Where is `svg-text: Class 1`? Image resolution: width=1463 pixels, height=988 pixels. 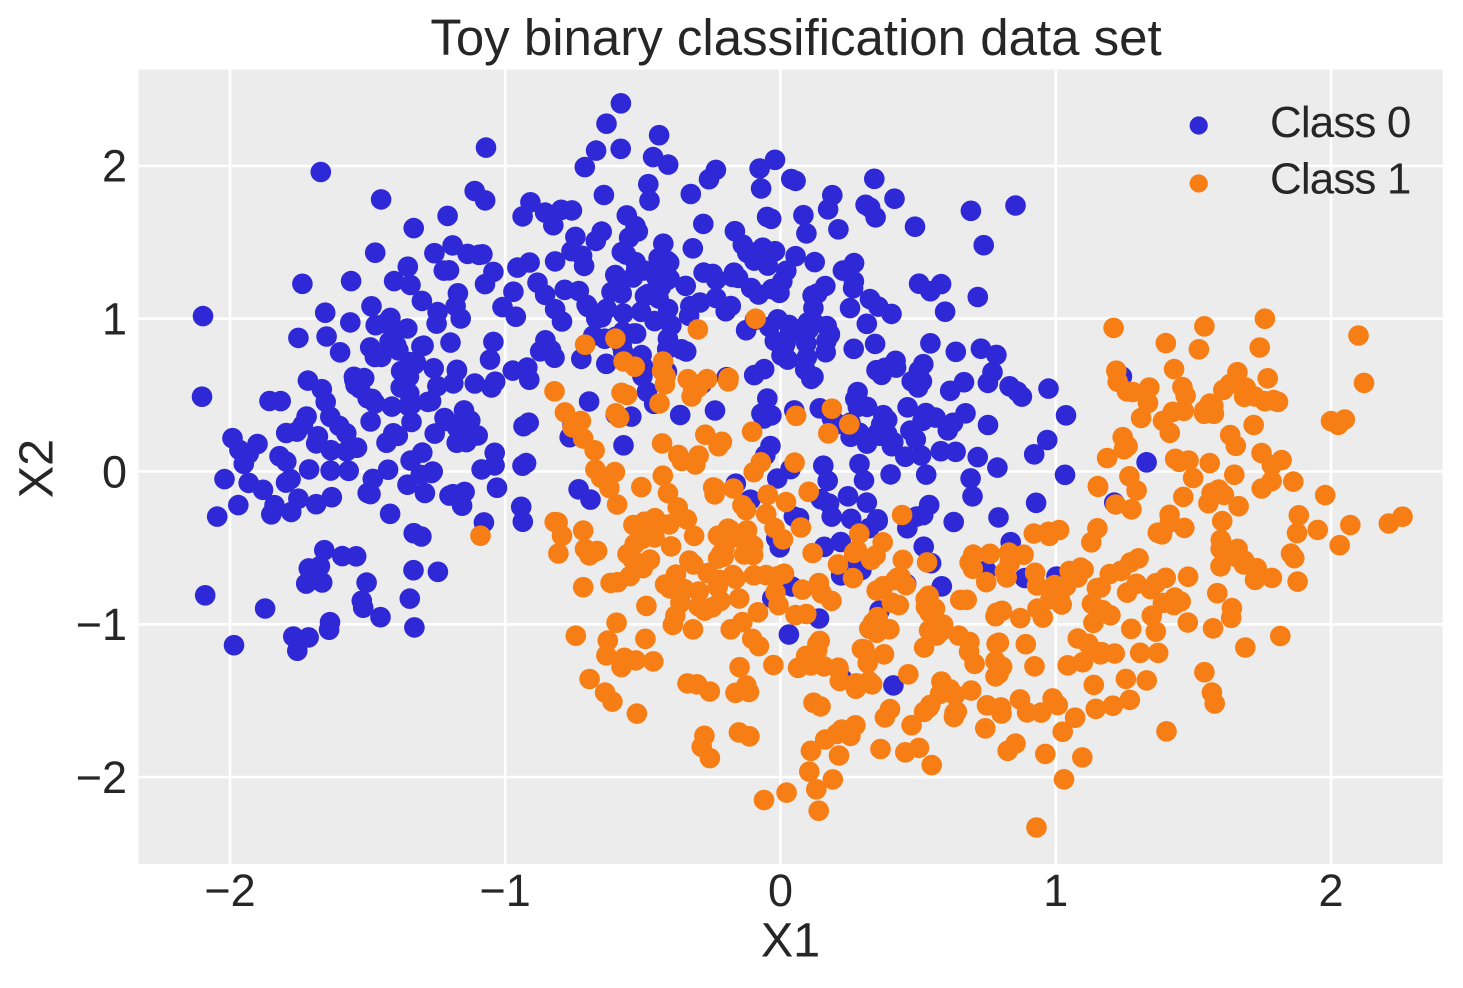 svg-text: Class 1 is located at coordinates (1340, 178).